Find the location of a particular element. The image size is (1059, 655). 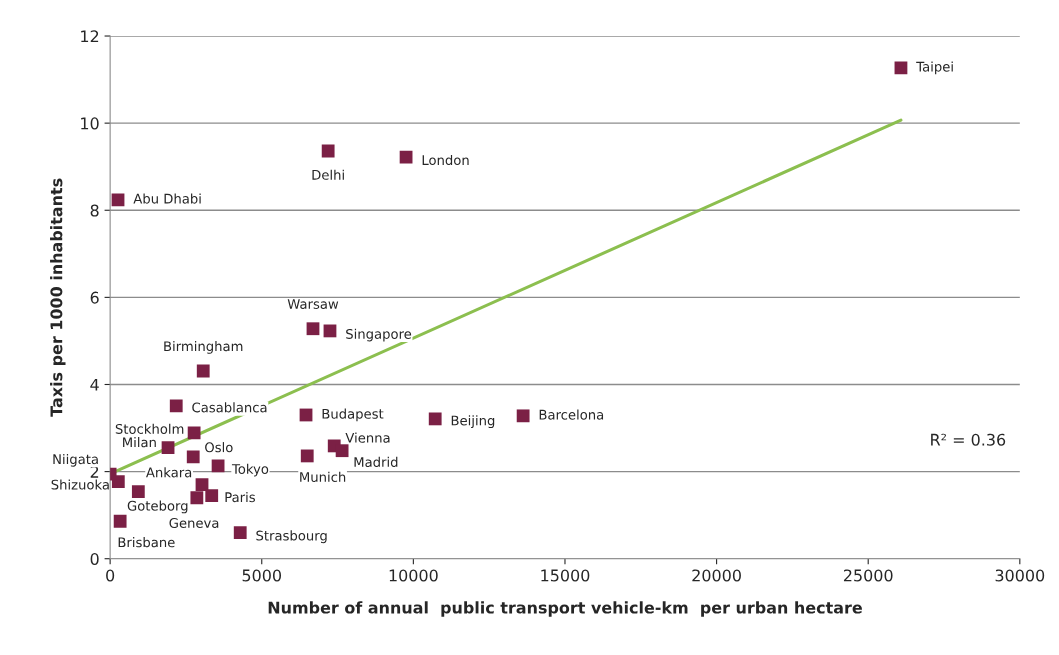

x-tick-label: 5000 is located at coordinates (262, 575).